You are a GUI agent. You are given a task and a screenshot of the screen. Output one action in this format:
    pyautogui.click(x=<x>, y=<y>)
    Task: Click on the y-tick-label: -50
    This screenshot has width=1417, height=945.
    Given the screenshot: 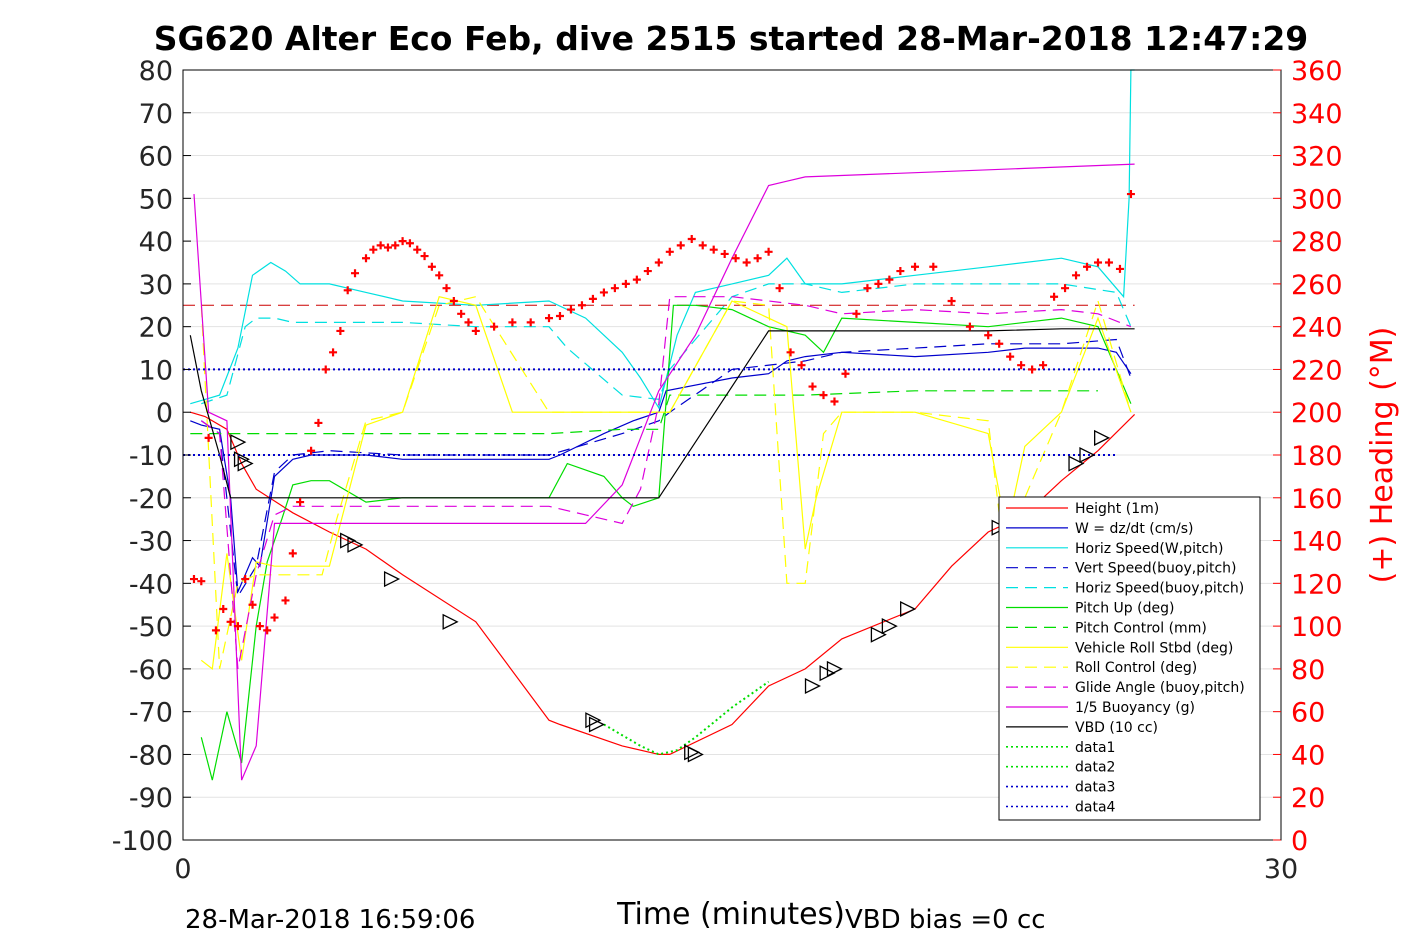 What is the action you would take?
    pyautogui.click(x=151, y=627)
    